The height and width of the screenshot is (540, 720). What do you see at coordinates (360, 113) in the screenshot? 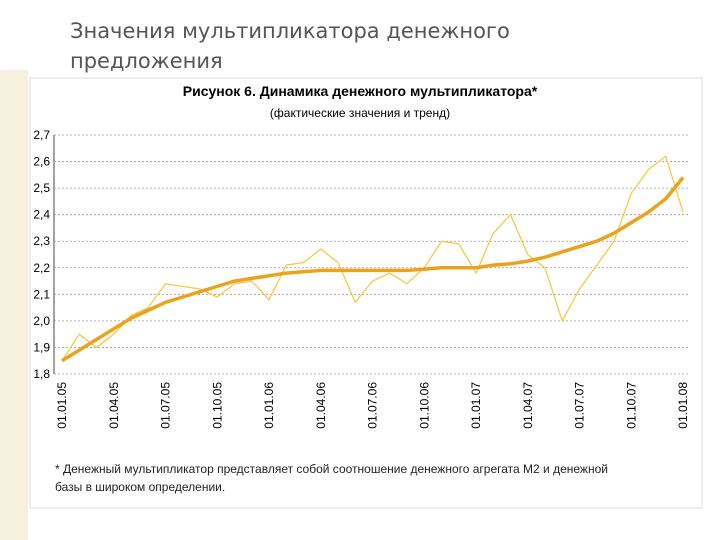
I see `chart-subtitle: (фактические значения и тренд)` at bounding box center [360, 113].